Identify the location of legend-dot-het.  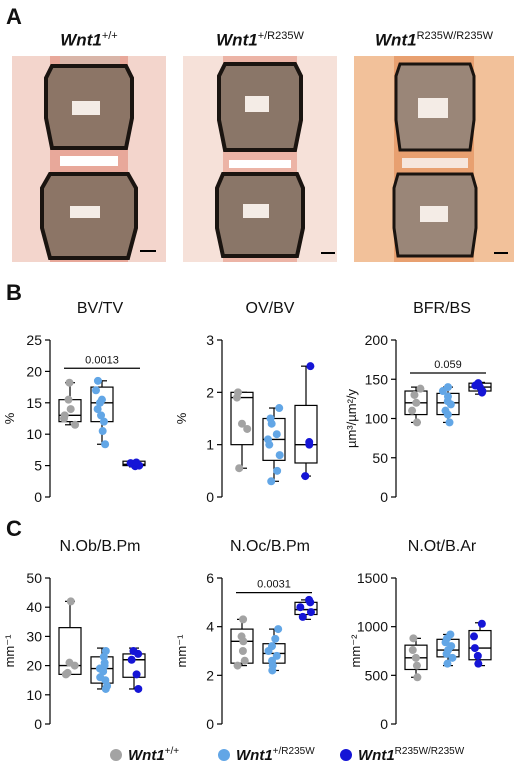
(224, 755).